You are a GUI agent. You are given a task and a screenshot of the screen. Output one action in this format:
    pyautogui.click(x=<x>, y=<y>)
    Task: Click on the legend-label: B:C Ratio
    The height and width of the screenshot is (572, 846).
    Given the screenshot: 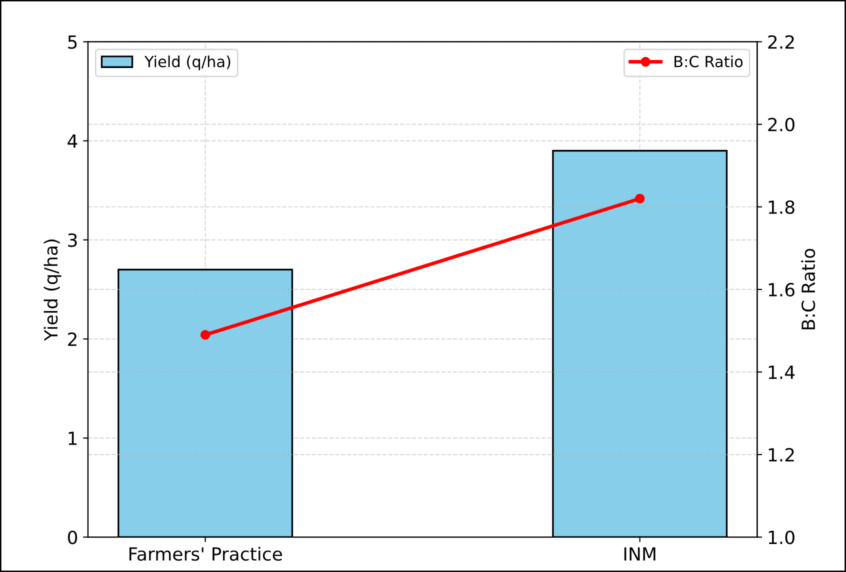 What is the action you would take?
    pyautogui.click(x=708, y=62)
    